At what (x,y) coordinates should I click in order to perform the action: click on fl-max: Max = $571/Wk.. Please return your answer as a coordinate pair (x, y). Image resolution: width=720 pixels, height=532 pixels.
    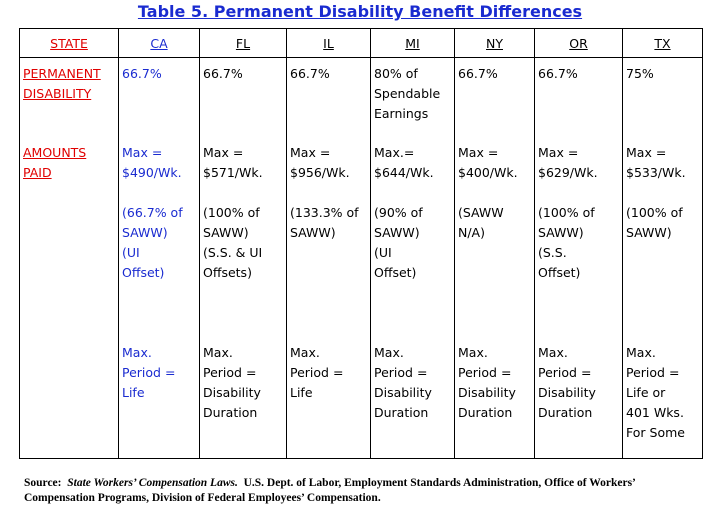
    Looking at the image, I should click on (233, 162).